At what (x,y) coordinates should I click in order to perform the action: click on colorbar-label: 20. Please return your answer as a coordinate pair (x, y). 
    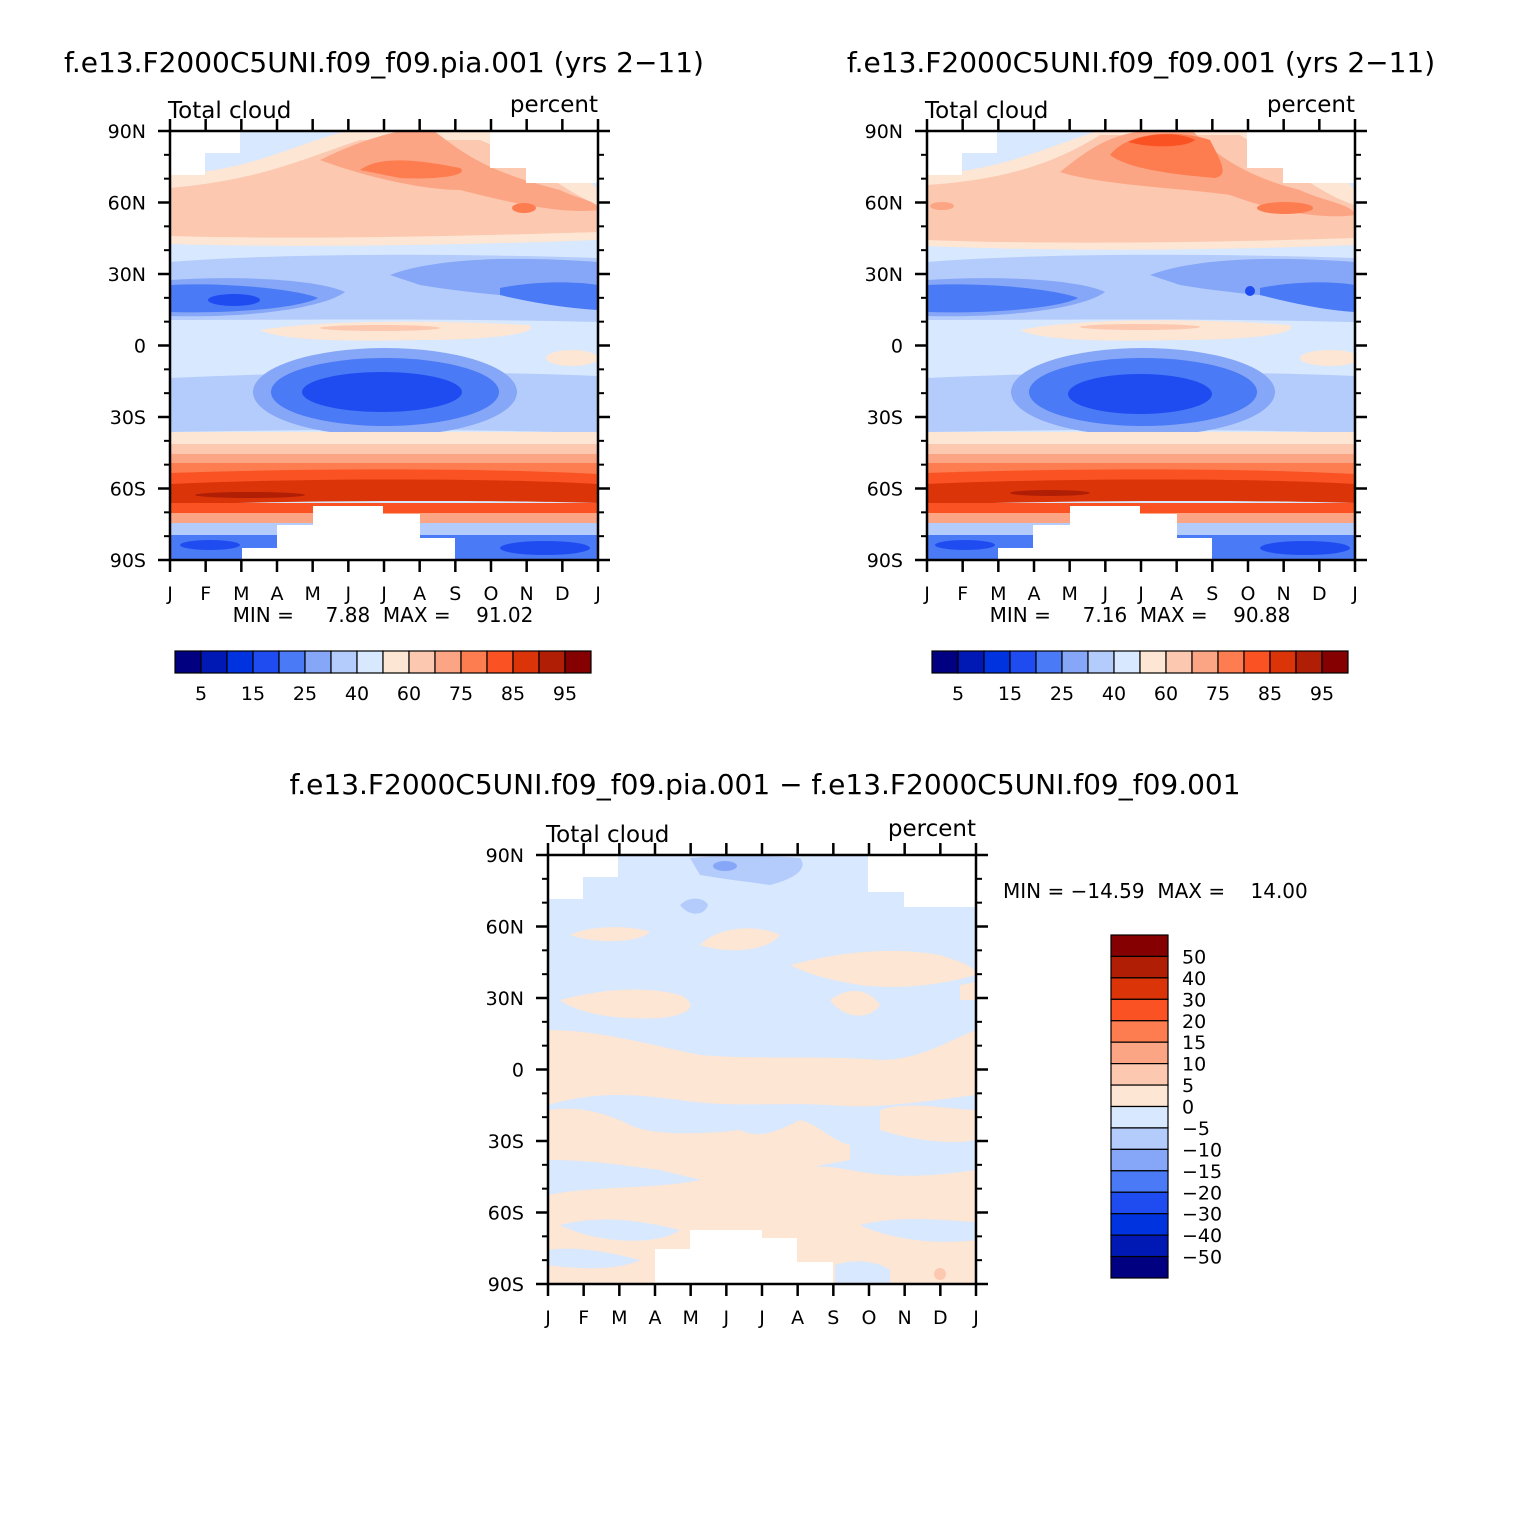
    Looking at the image, I should click on (1194, 1022).